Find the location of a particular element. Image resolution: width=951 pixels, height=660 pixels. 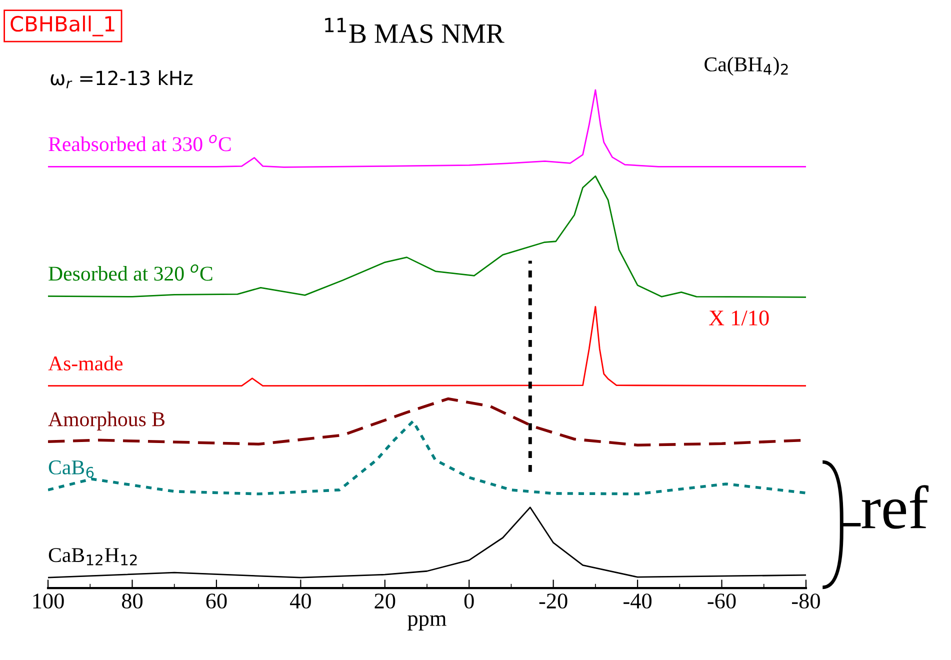

x-tick-label: -60 is located at coordinates (722, 601).